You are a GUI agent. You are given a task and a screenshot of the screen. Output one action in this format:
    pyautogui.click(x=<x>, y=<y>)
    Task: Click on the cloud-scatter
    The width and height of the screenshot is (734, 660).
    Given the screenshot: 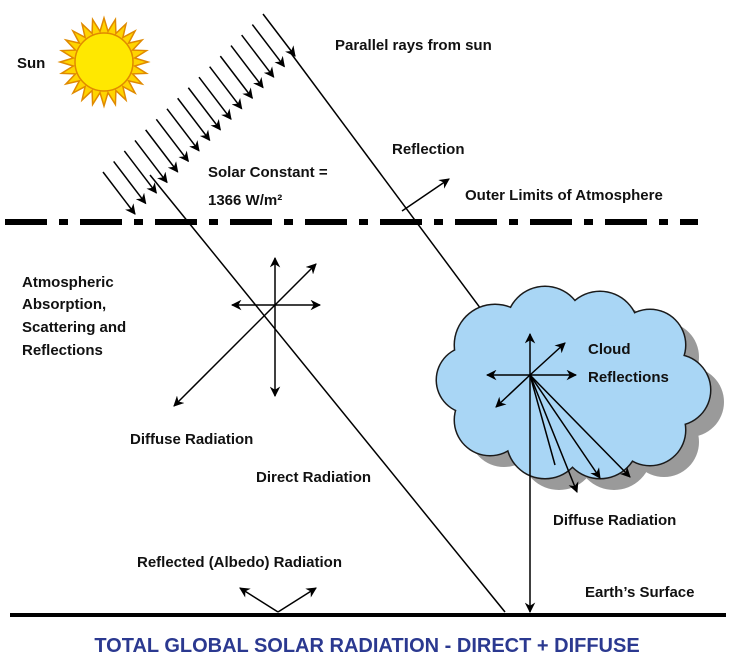 What is the action you would take?
    pyautogui.click(x=558, y=473)
    